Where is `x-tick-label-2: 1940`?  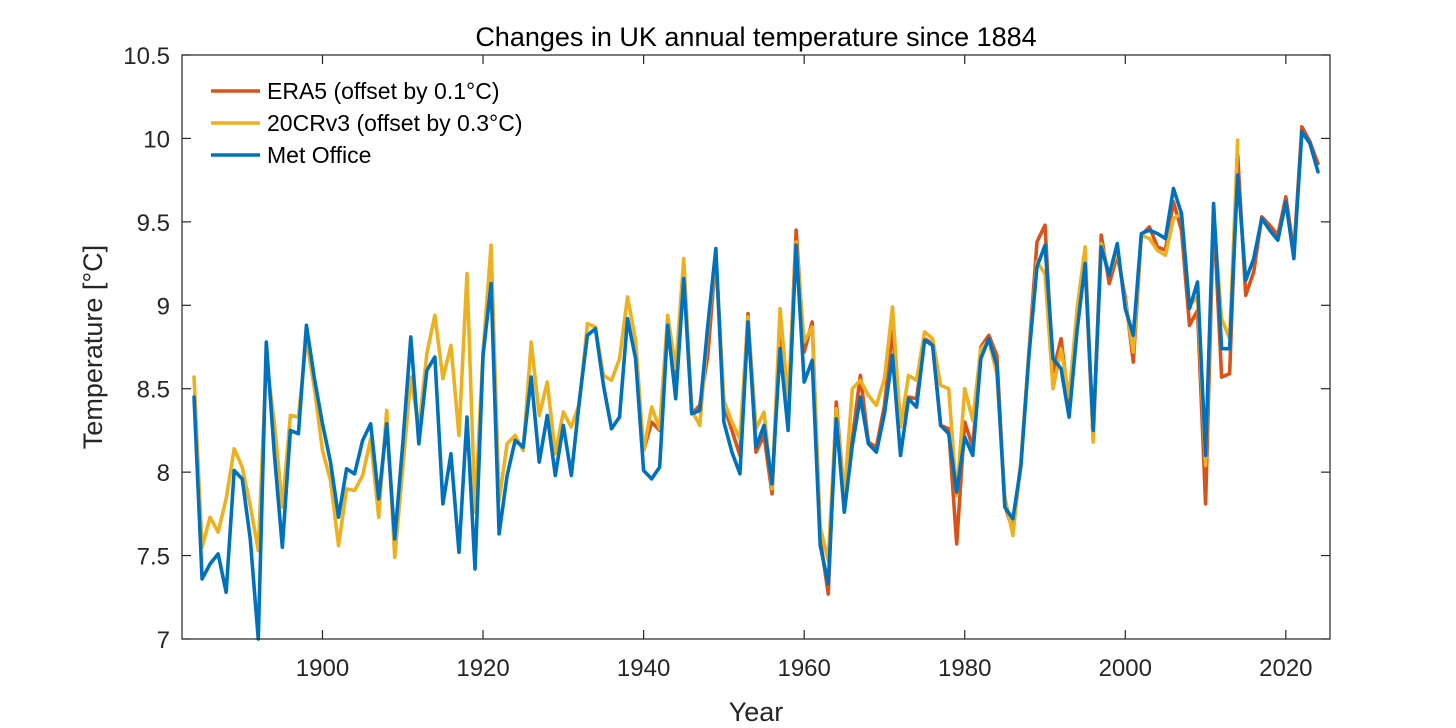
x-tick-label-2: 1940 is located at coordinates (643, 668).